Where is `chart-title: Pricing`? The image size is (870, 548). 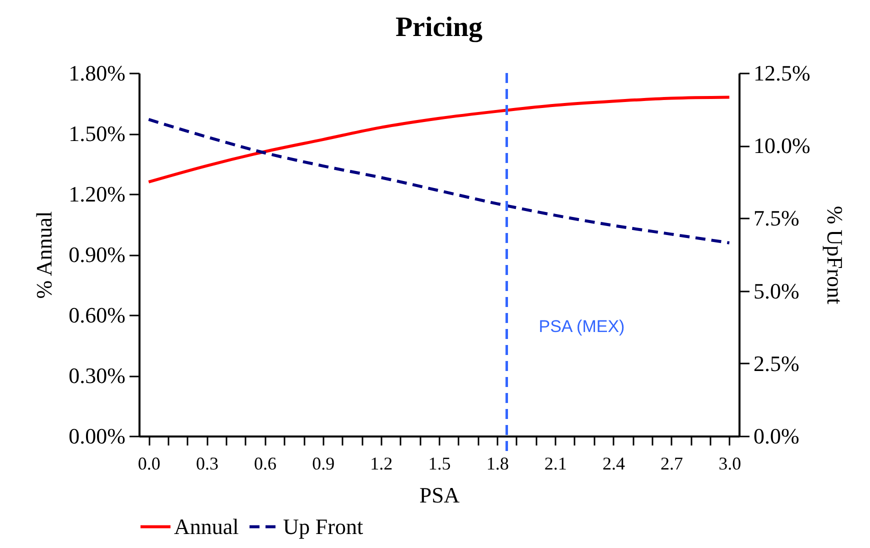
chart-title: Pricing is located at coordinates (439, 27).